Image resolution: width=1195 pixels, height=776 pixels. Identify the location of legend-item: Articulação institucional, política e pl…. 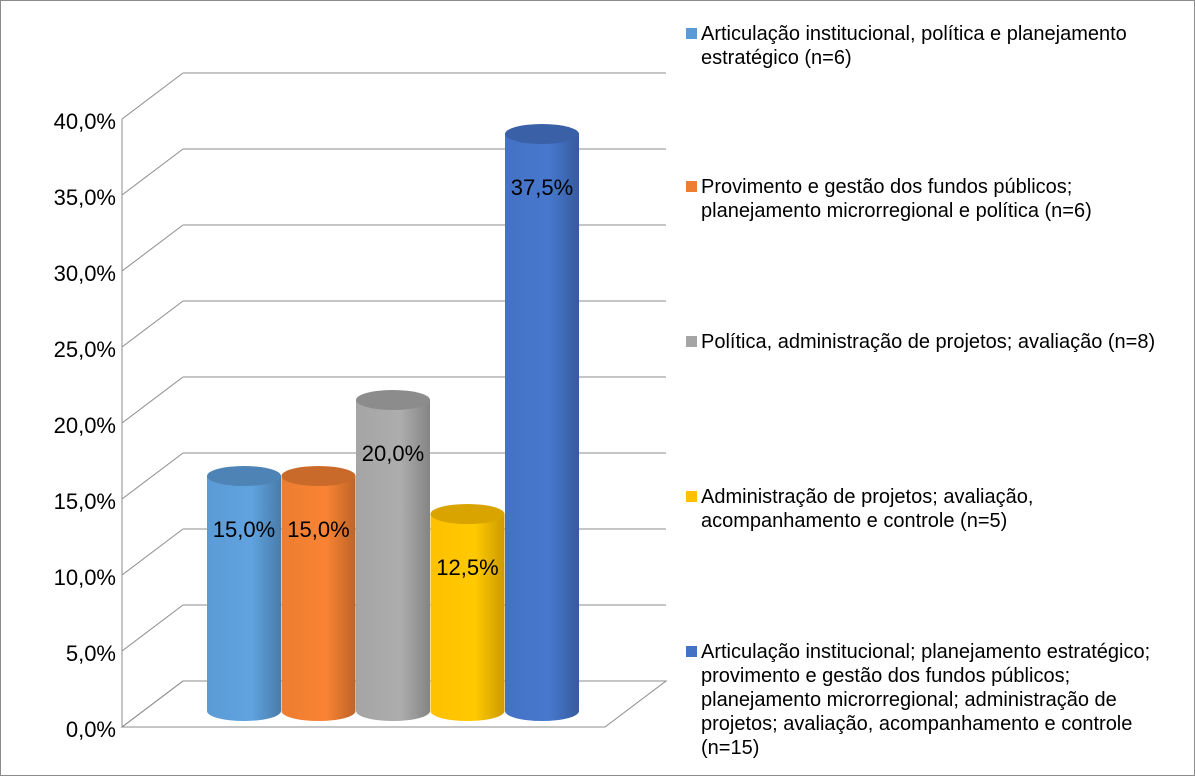
(926, 46).